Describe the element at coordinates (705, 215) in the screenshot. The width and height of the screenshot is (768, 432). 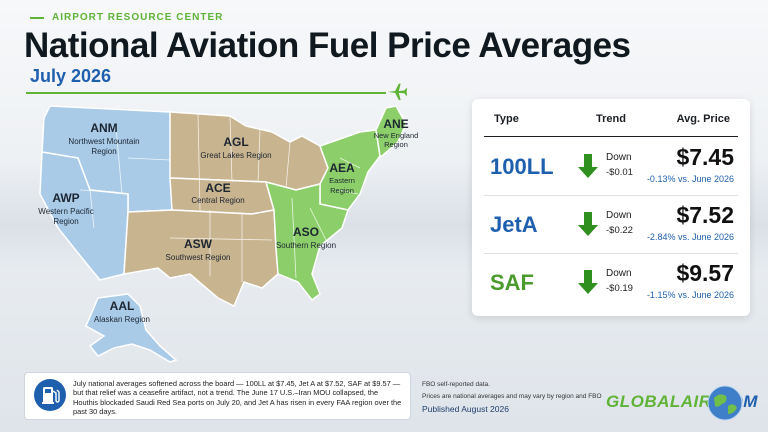
I see `avg-price: $7.52` at that location.